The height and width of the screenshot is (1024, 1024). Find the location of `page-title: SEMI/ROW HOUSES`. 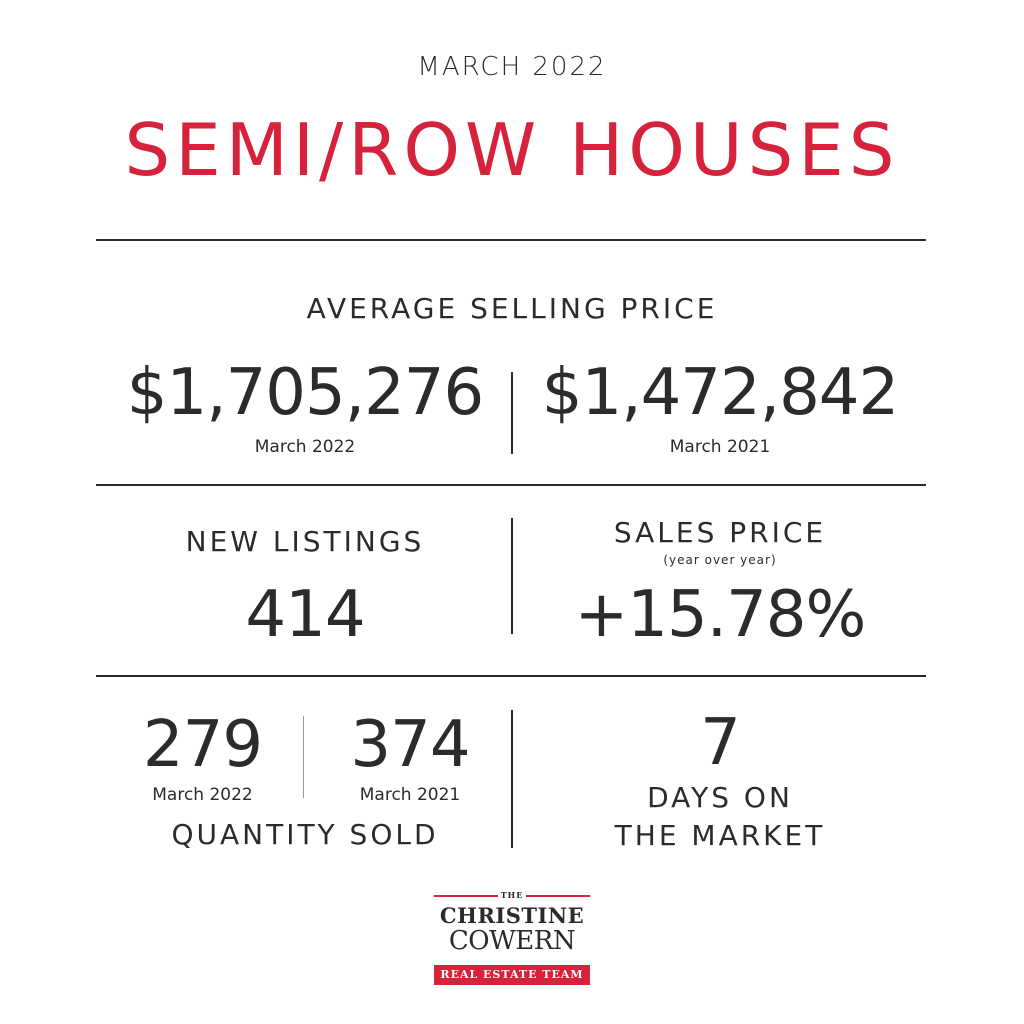

page-title: SEMI/ROW HOUSES is located at coordinates (512, 150).